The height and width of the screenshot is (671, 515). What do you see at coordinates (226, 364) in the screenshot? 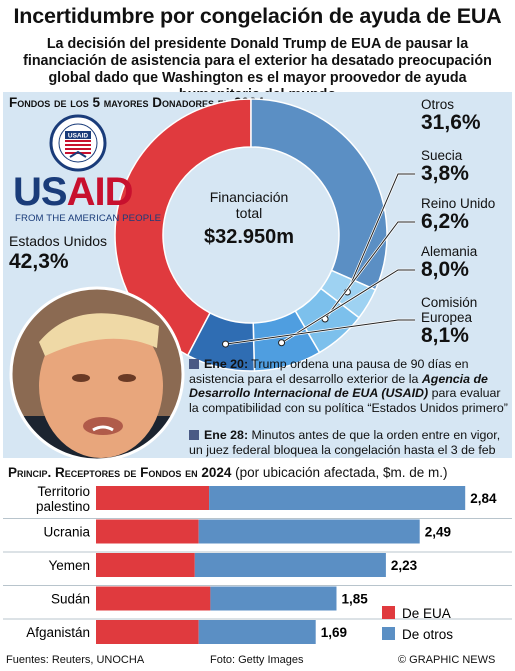
I see `event-date: Ene 20:` at bounding box center [226, 364].